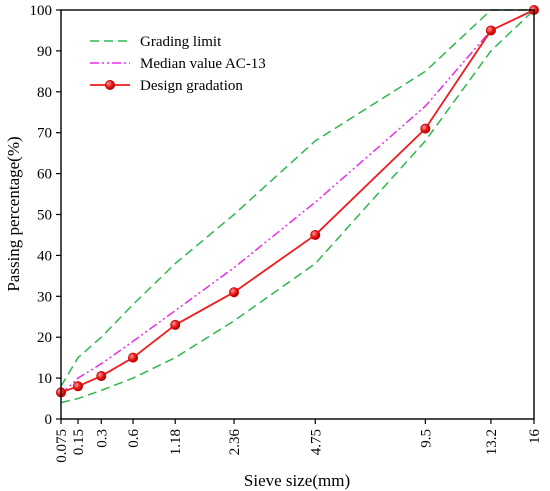  Describe the element at coordinates (426, 438) in the screenshot. I see `x-tick-label: 9.5` at that location.